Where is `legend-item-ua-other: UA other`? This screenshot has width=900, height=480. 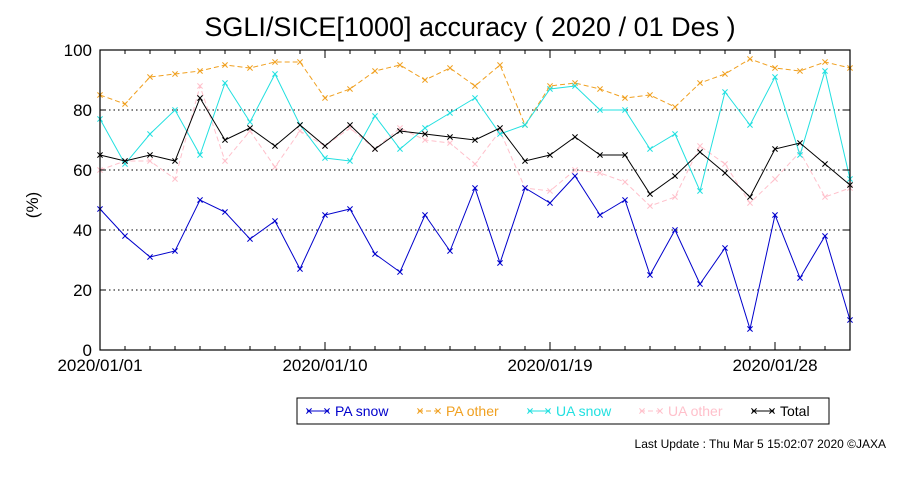
legend-item-ua-other: UA other is located at coordinates (681, 411).